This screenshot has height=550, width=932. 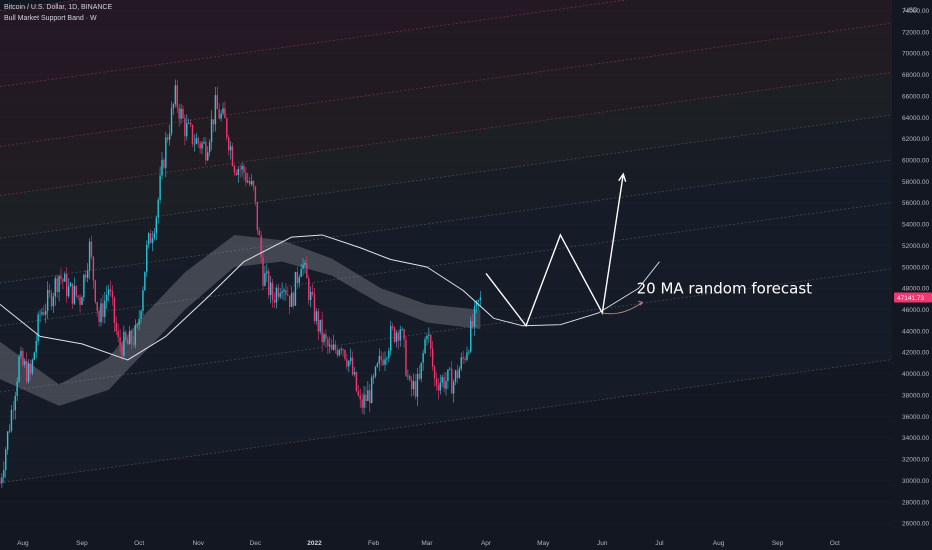 I want to click on y-tick-label: 46000.00, so click(x=915, y=310).